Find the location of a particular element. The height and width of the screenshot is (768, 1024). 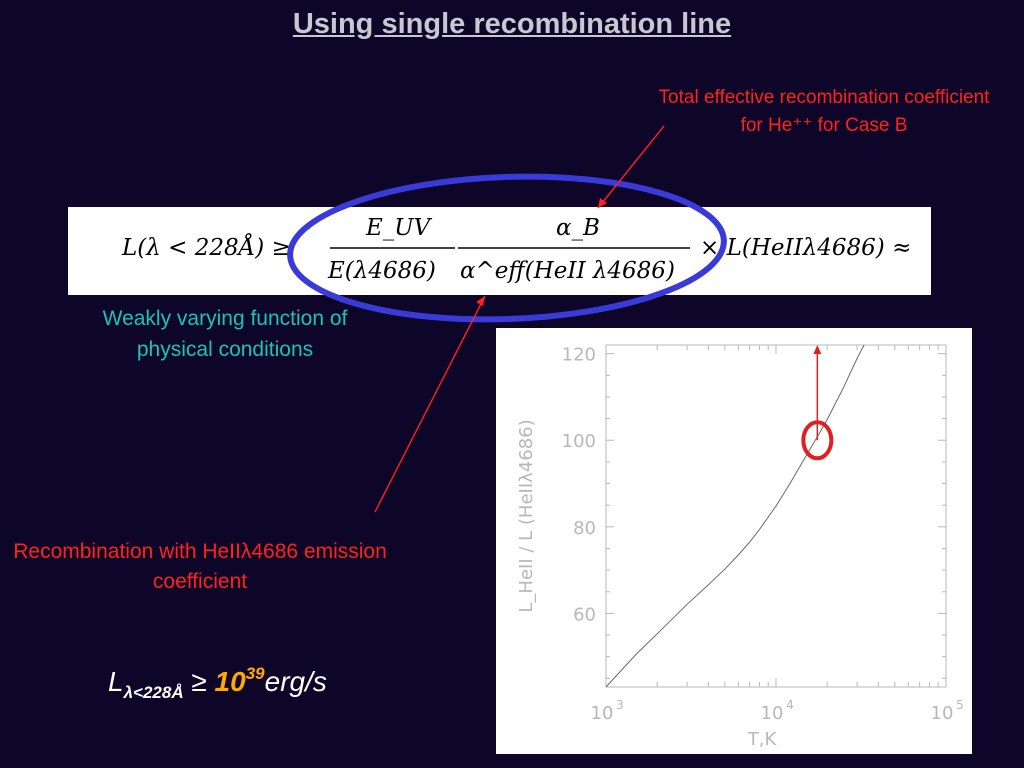

x-tick-exponent: 4 is located at coordinates (790, 705).